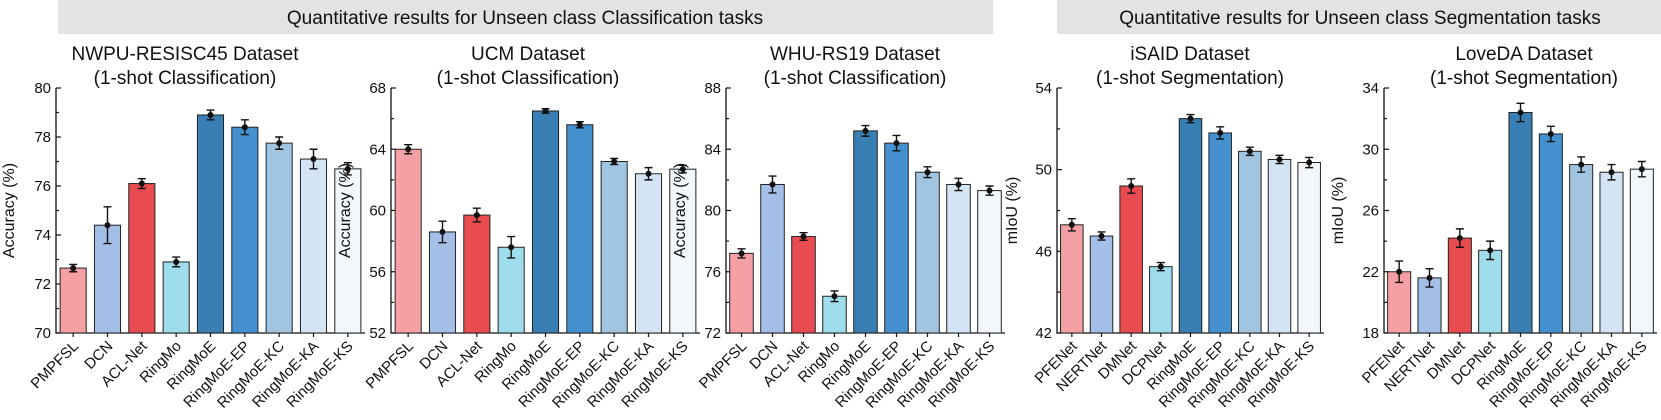 The width and height of the screenshot is (1661, 420). I want to click on y-tick-label: 78, so click(42, 137).